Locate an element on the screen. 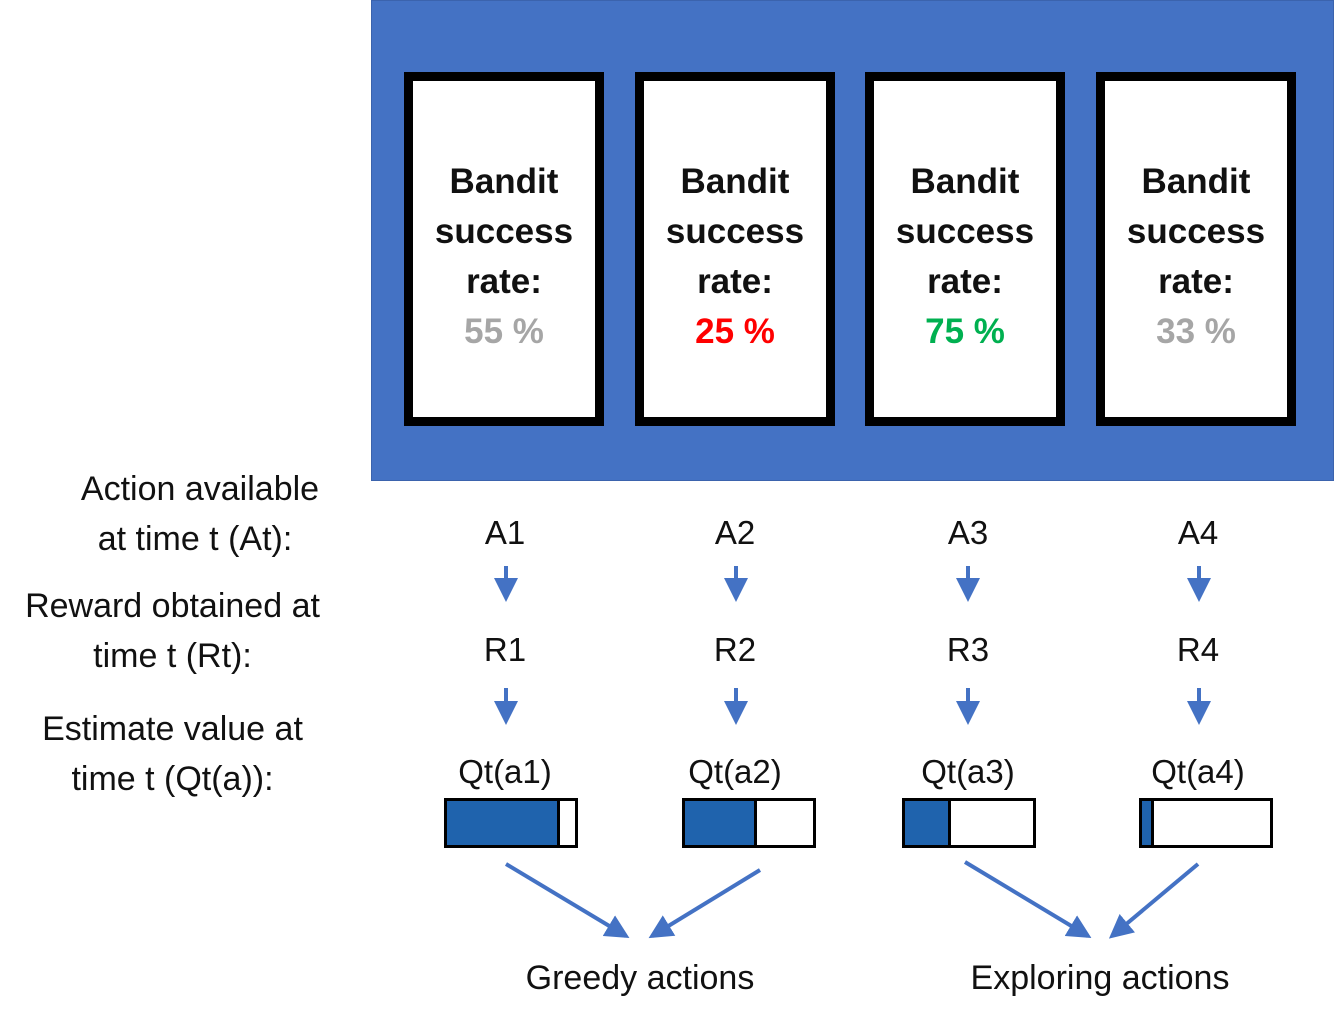  bandit-card-2: Bandit success rate: 25 % is located at coordinates (735, 249).